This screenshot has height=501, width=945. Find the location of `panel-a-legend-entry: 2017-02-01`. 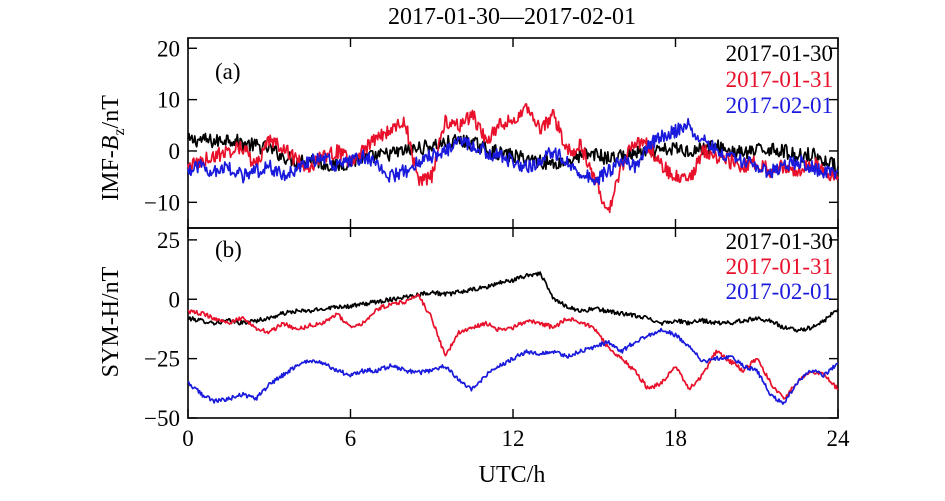

panel-a-legend-entry: 2017-02-01 is located at coordinates (779, 105).